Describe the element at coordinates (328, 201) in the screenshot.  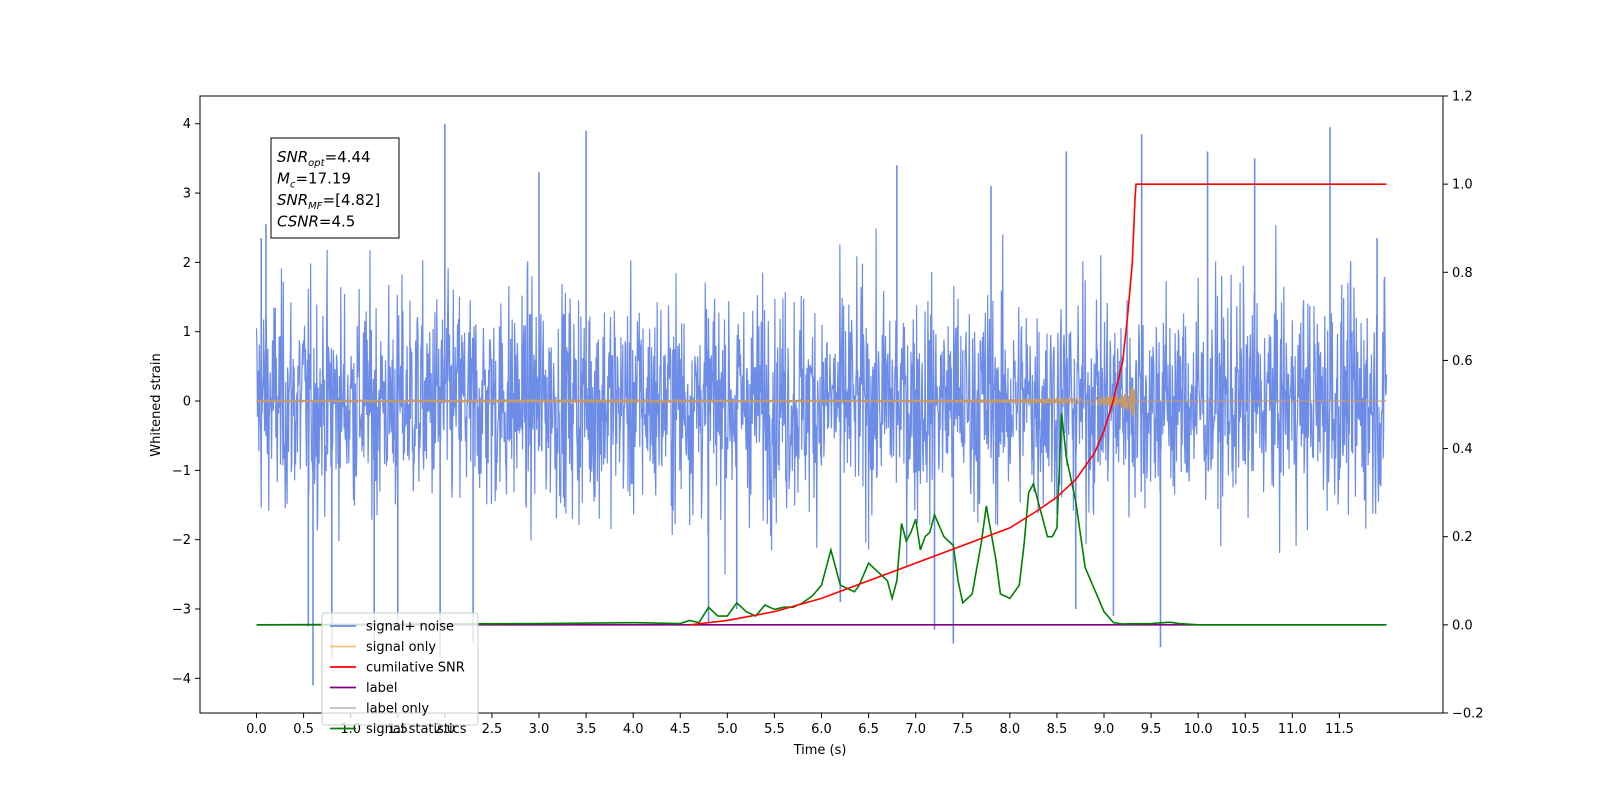
I see `annotation-line: SNRMF=[4.82]` at that location.